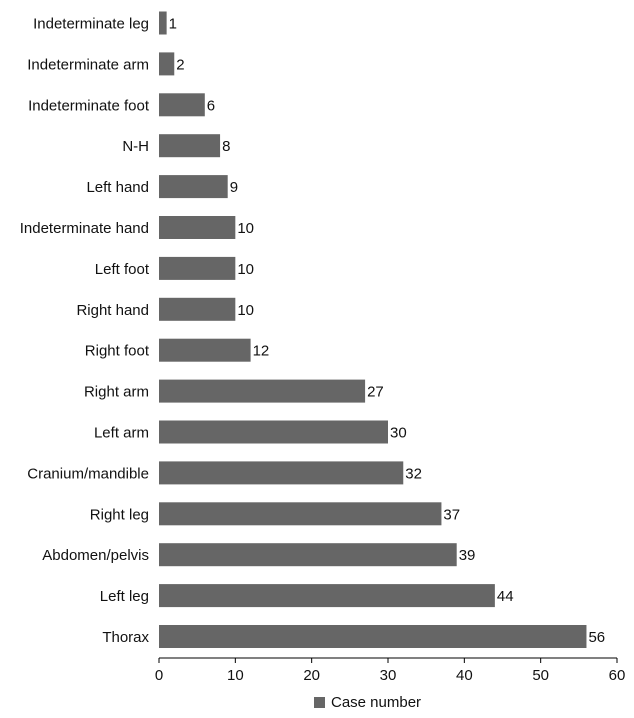 The width and height of the screenshot is (634, 718). What do you see at coordinates (211, 105) in the screenshot?
I see `data-label: 6` at bounding box center [211, 105].